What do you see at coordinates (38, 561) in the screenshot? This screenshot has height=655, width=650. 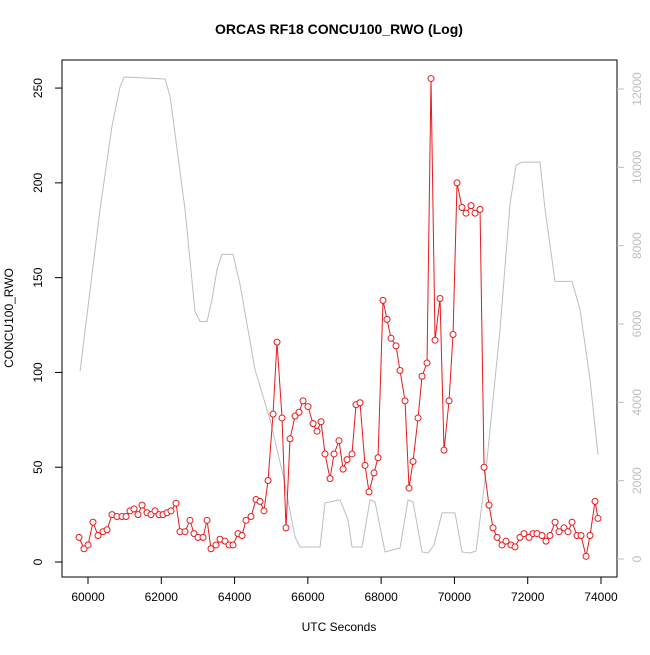 I see `y-tick-label: 0` at bounding box center [38, 561].